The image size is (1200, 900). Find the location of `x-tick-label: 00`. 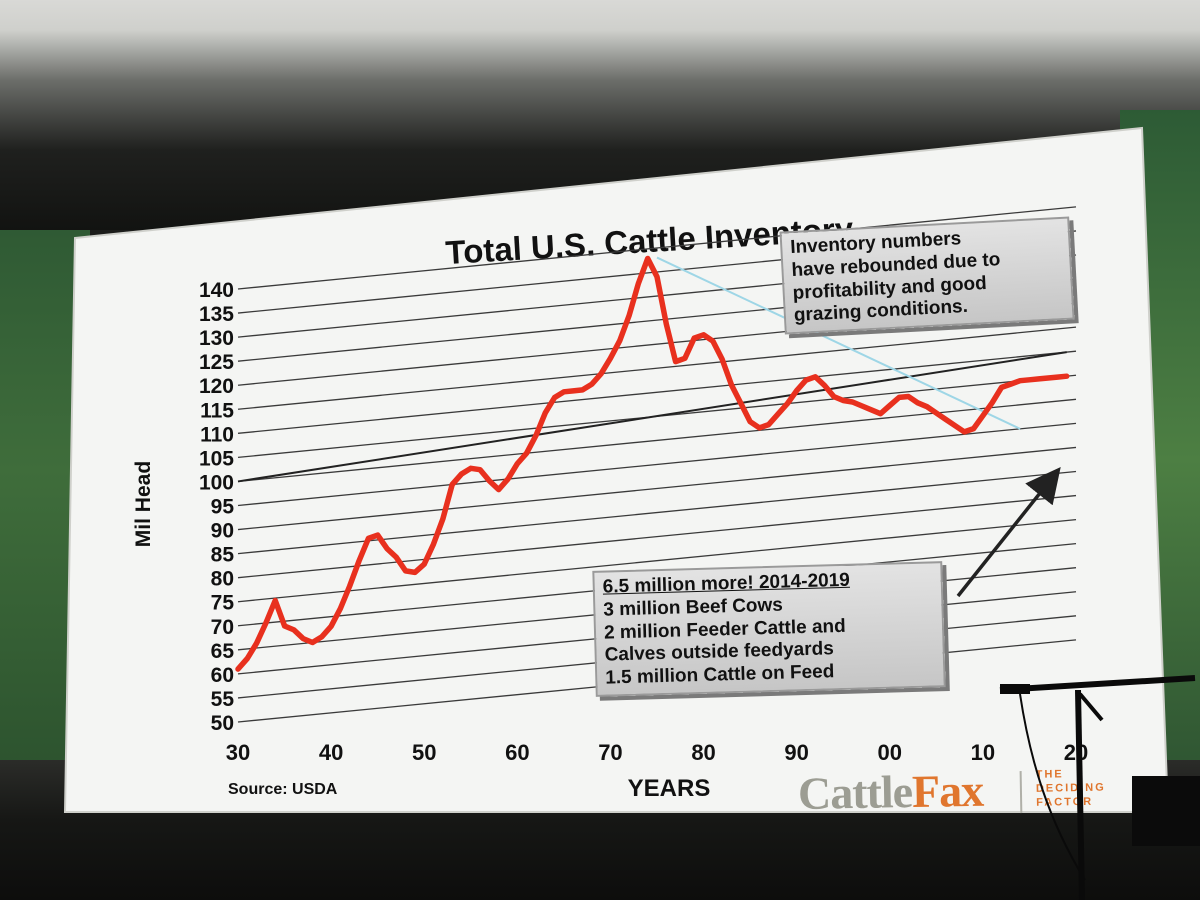

x-tick-label: 00 is located at coordinates (890, 752).